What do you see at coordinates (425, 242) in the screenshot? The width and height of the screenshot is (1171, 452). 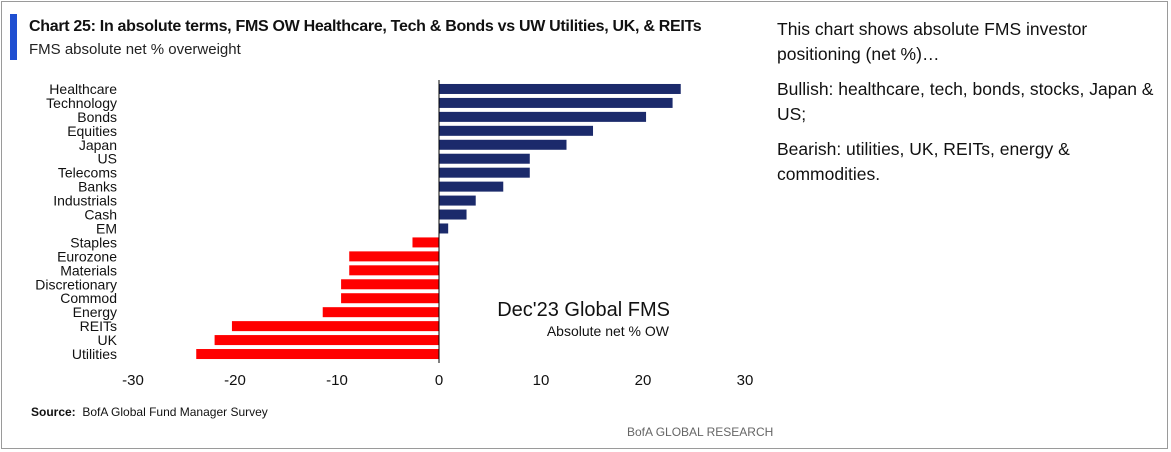 I see `bar-staples` at bounding box center [425, 242].